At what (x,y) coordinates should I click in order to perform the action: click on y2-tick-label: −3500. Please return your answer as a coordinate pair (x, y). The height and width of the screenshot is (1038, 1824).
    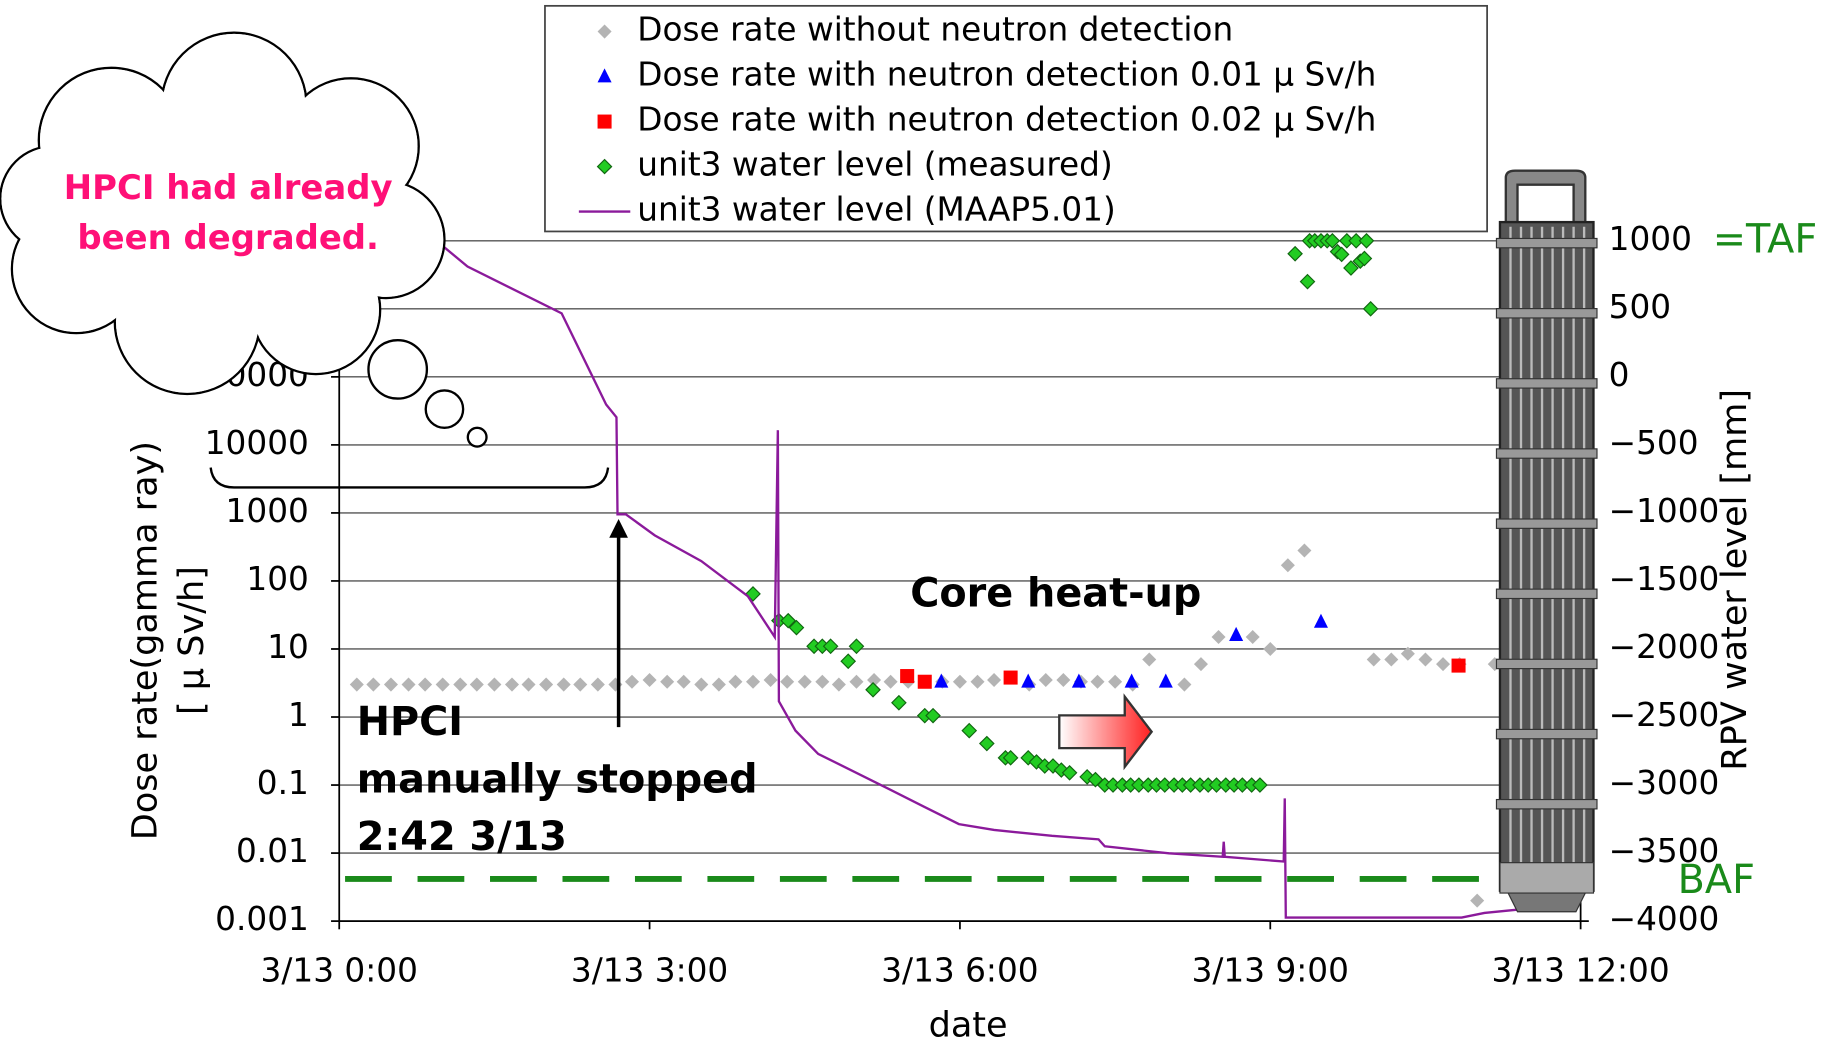
    Looking at the image, I should click on (1664, 851).